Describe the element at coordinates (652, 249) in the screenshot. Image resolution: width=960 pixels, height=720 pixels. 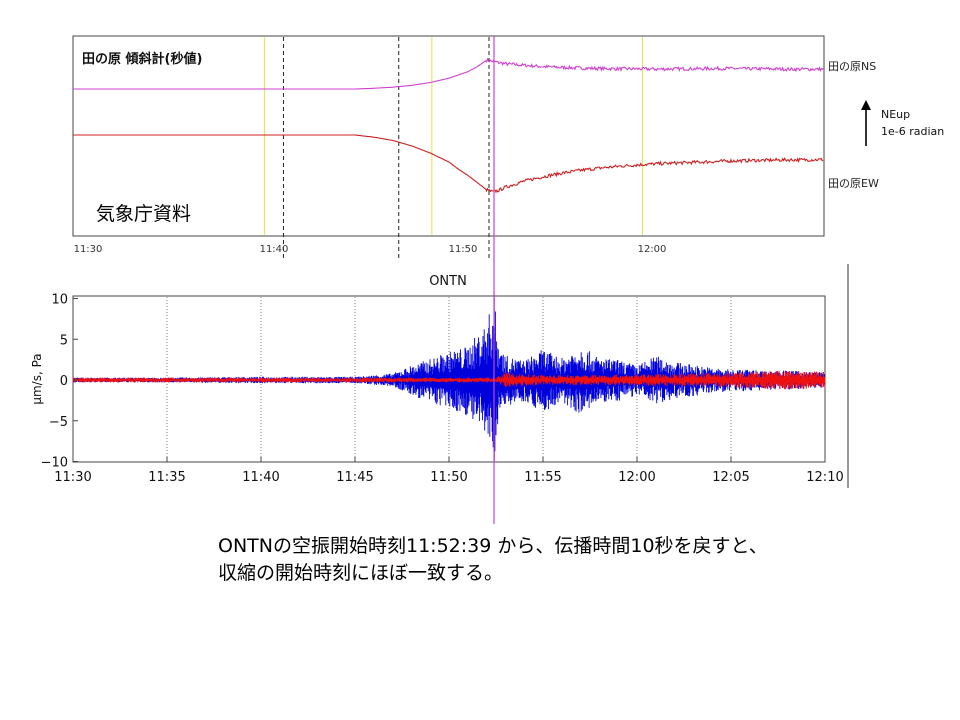
I see `tilt-x-tick-label: 12:00` at that location.